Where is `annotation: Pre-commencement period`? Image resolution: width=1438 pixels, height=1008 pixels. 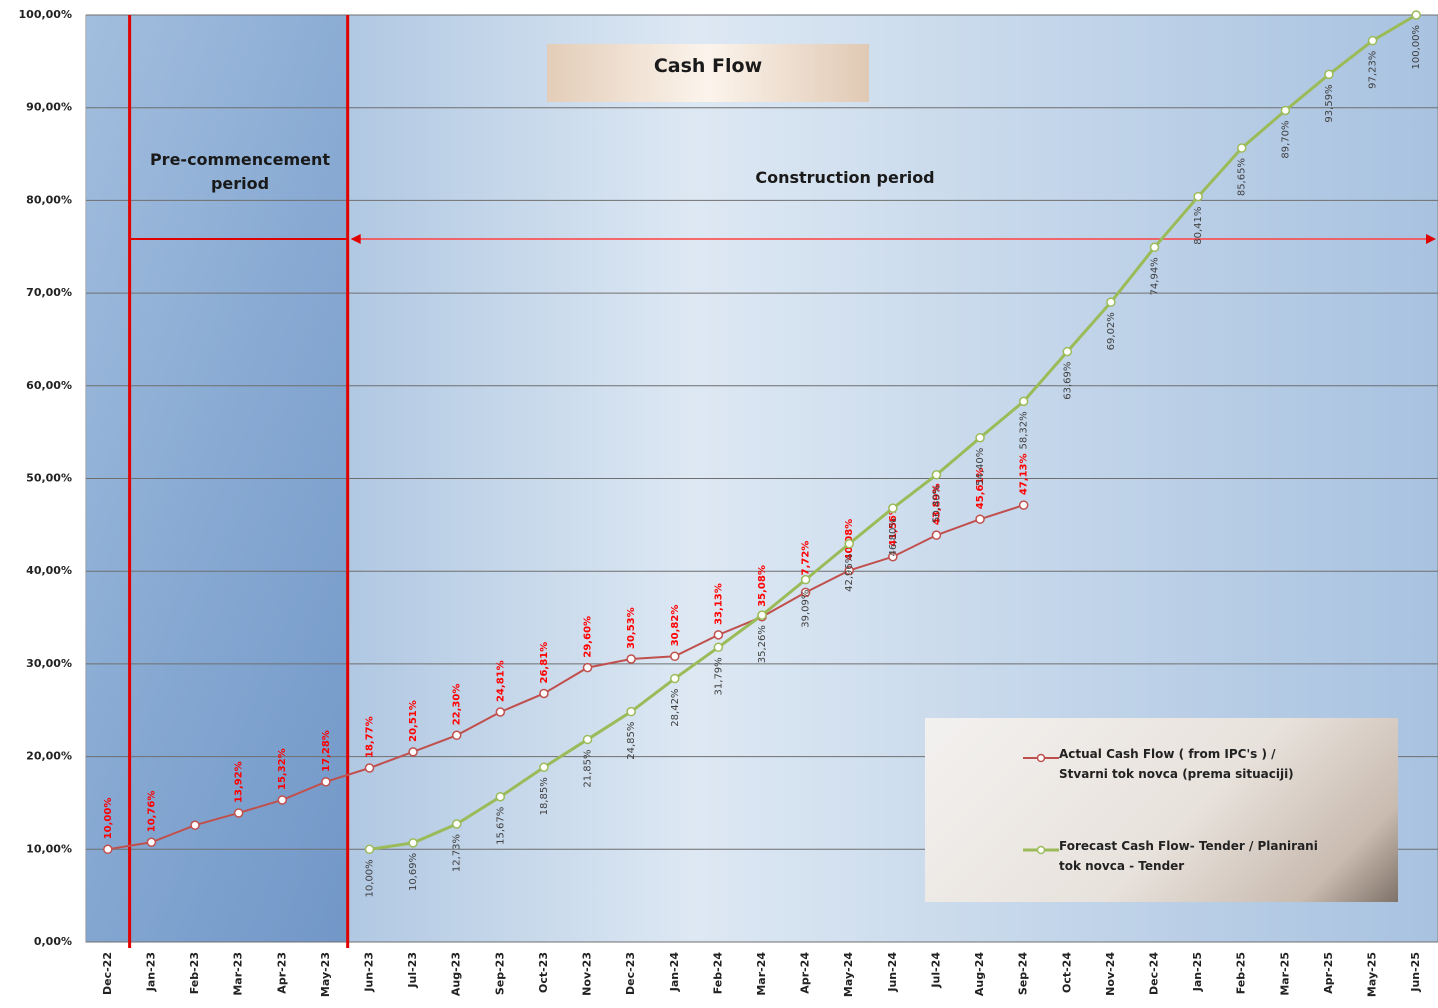
annotation: Pre-commencement period is located at coordinates (240, 171).